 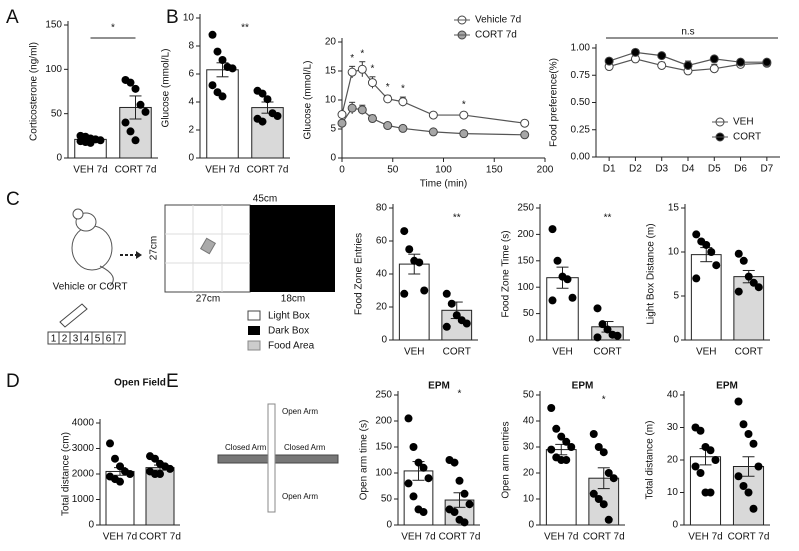 I want to click on y-tick-label: 0.50, so click(x=581, y=102).